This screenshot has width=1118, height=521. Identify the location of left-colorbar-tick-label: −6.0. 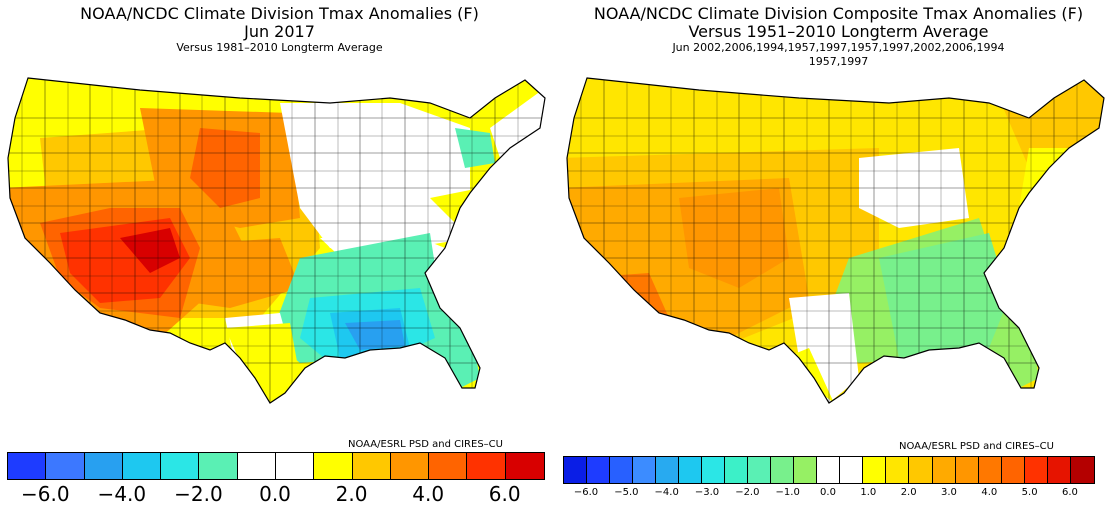
(45, 494).